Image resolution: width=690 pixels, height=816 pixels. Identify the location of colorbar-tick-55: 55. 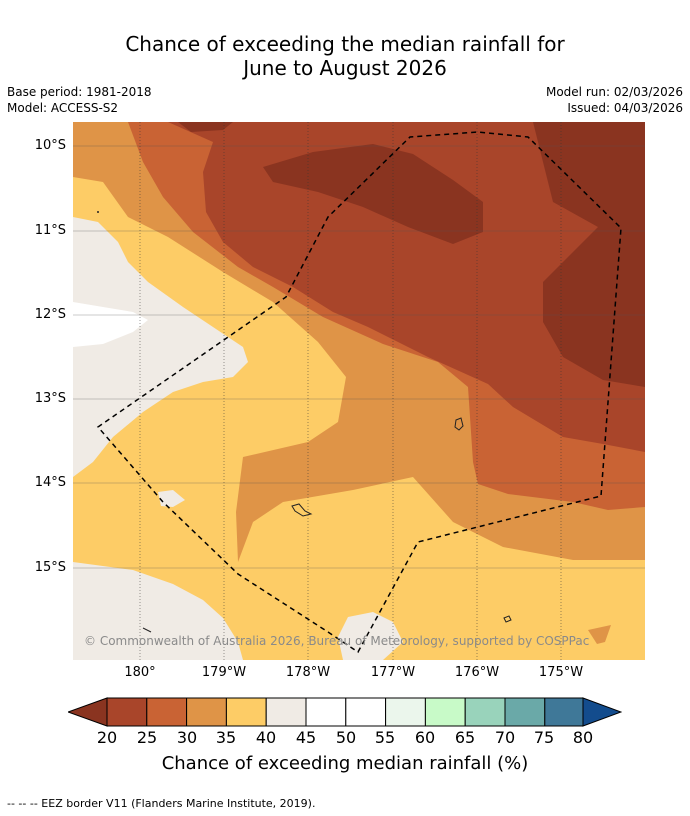
(385, 737).